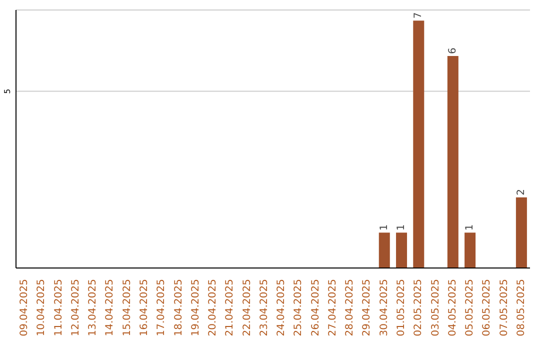 The image size is (540, 340). I want to click on x-tick-label: 17.04.2025, so click(162, 307).